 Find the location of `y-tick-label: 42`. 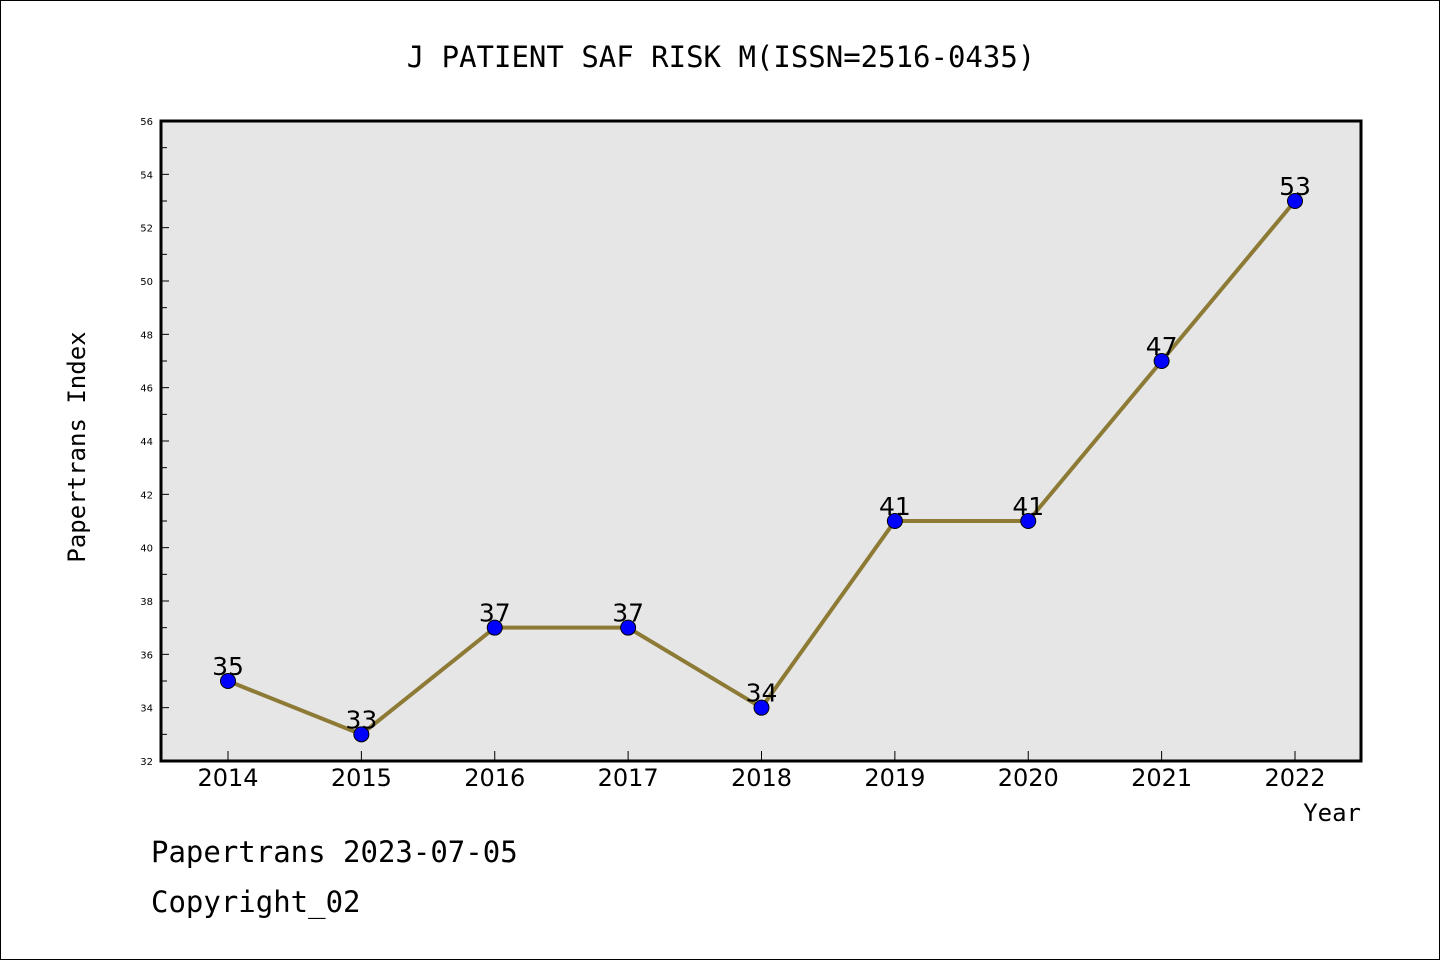

y-tick-label: 42 is located at coordinates (146, 495).